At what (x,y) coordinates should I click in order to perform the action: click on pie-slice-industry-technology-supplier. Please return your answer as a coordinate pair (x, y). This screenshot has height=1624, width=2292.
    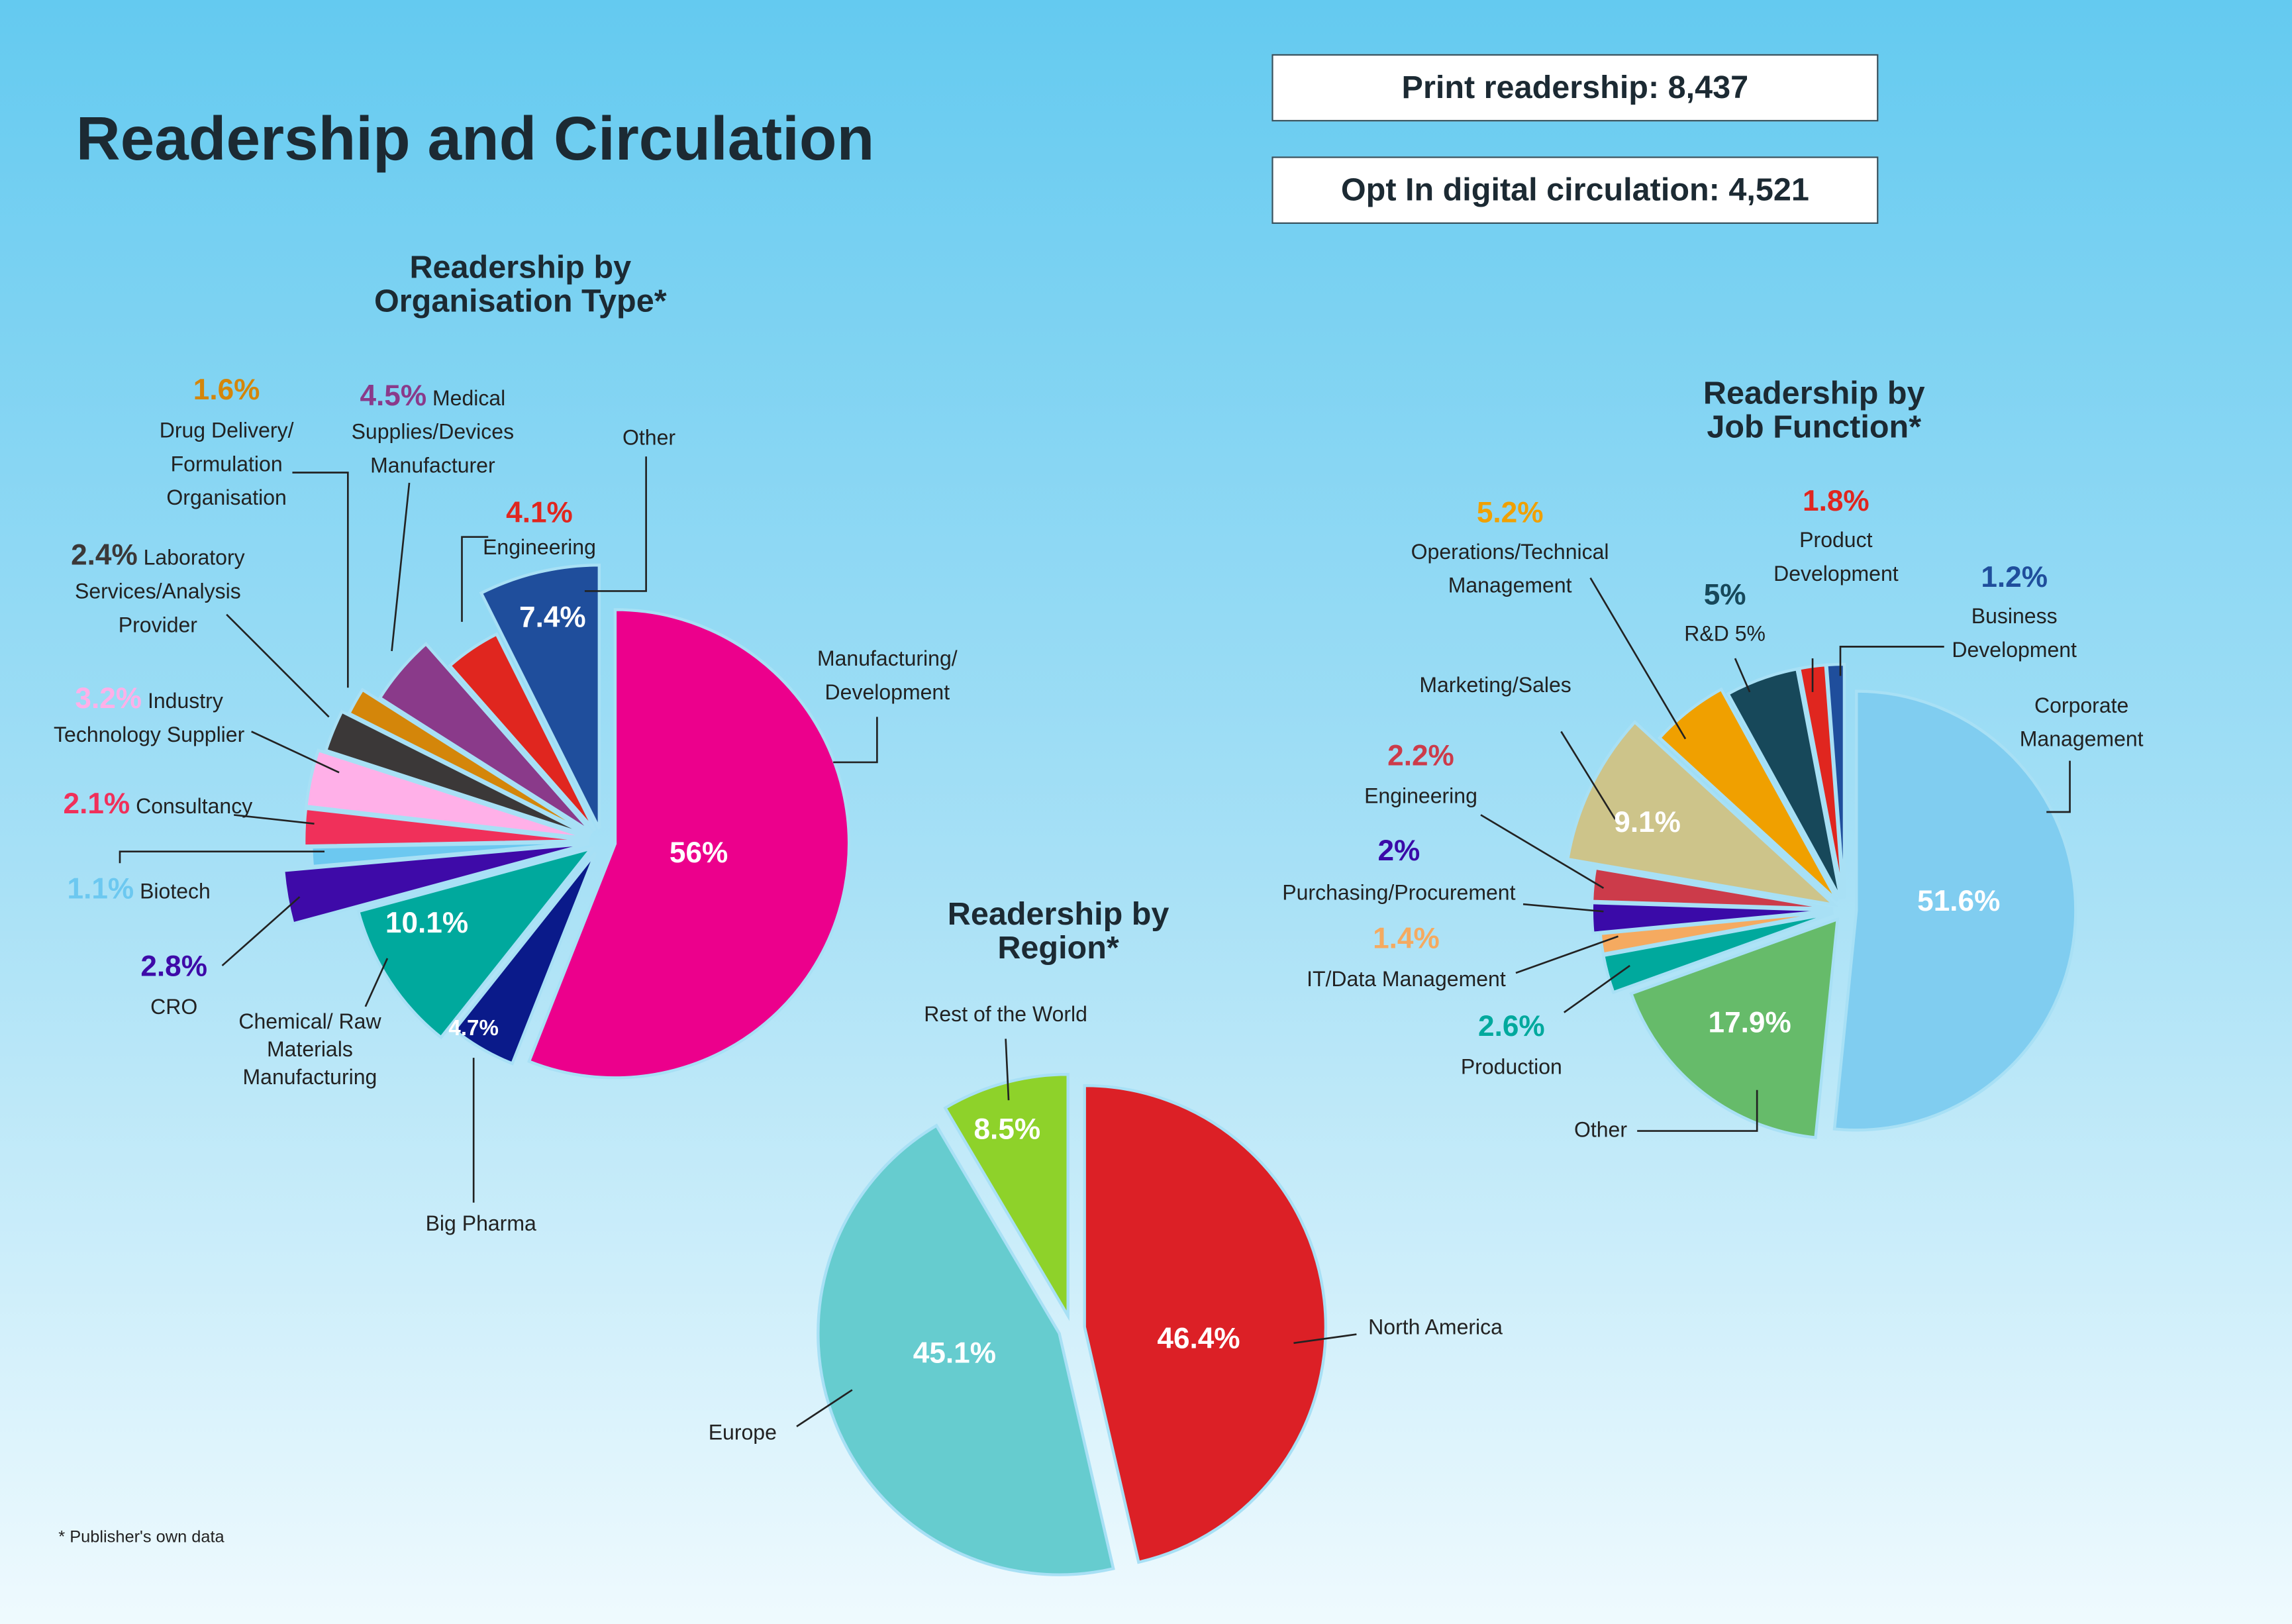
    Looking at the image, I should click on (447, 794).